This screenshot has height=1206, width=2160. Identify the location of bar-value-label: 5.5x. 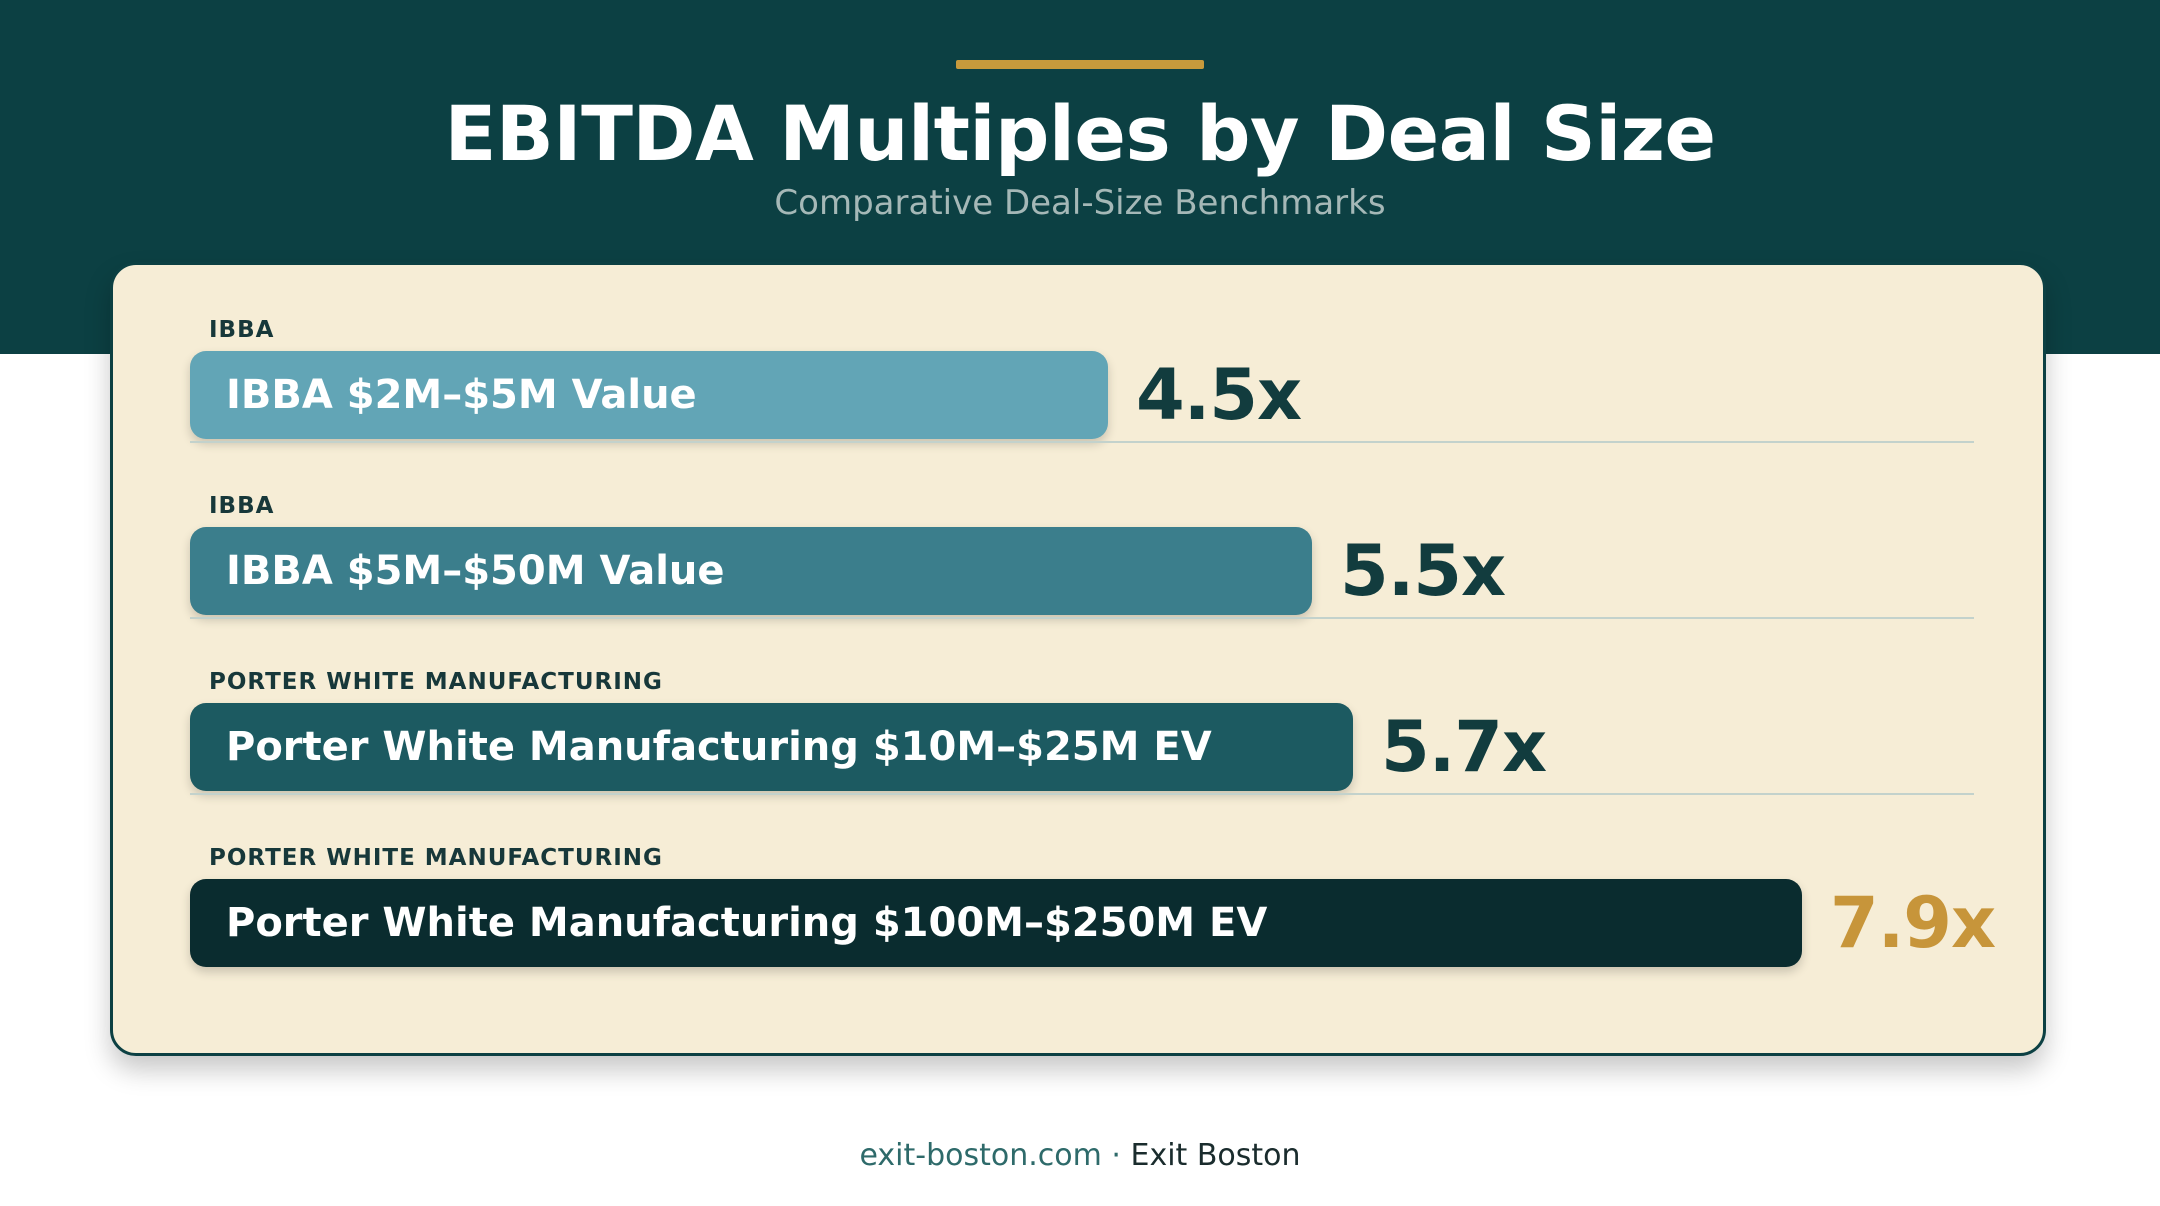
(1423, 571).